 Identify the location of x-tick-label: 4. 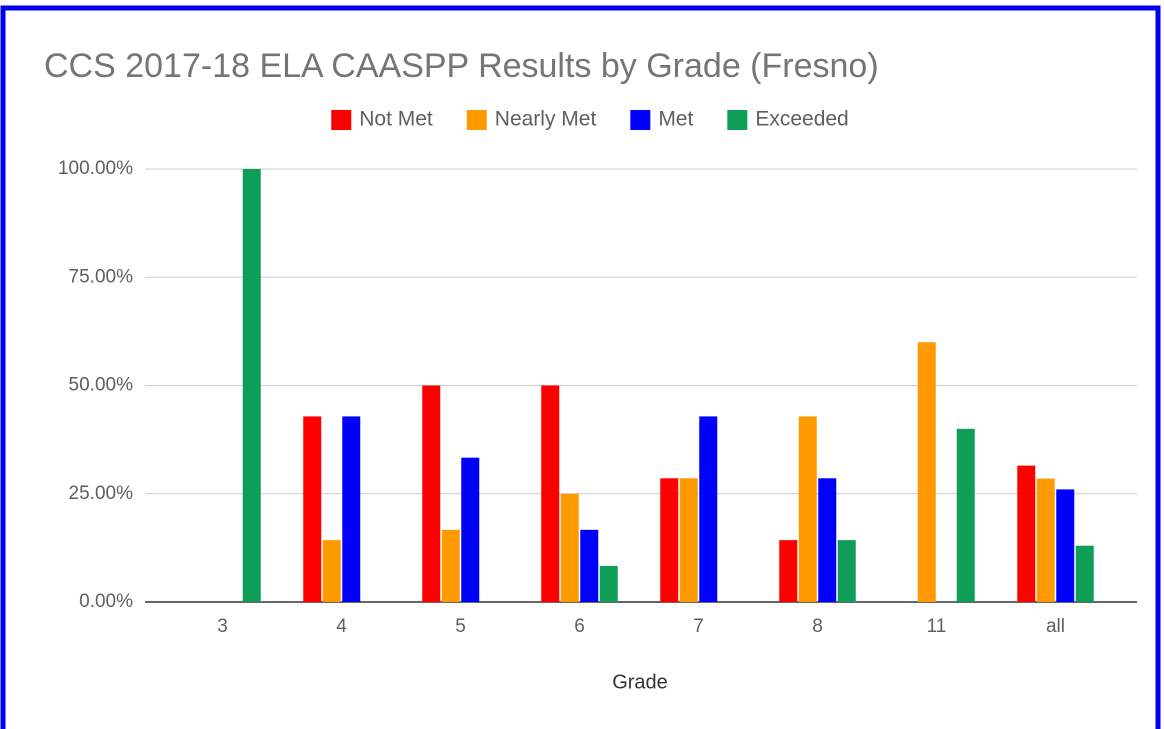
(341, 626).